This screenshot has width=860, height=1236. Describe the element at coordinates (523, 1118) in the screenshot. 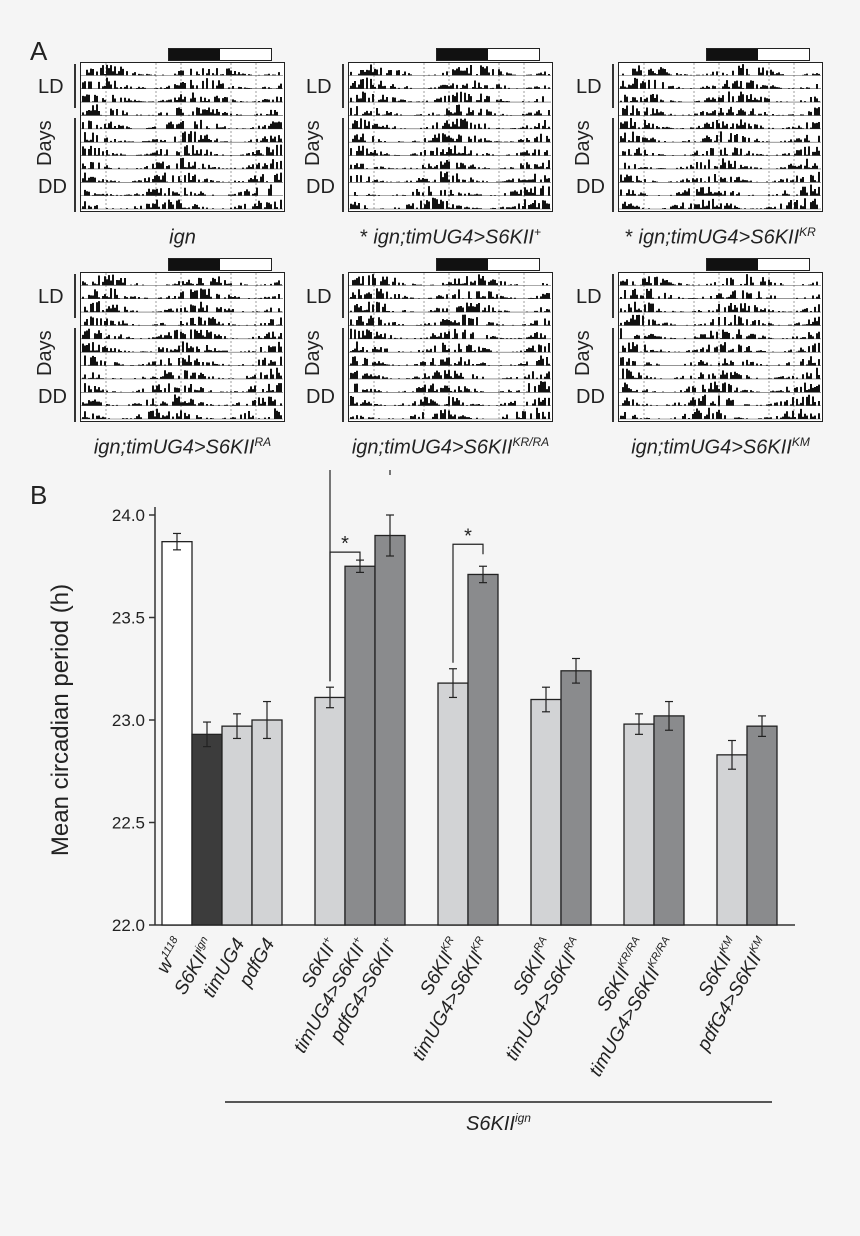

I see `group-bracket-allele: ign` at that location.